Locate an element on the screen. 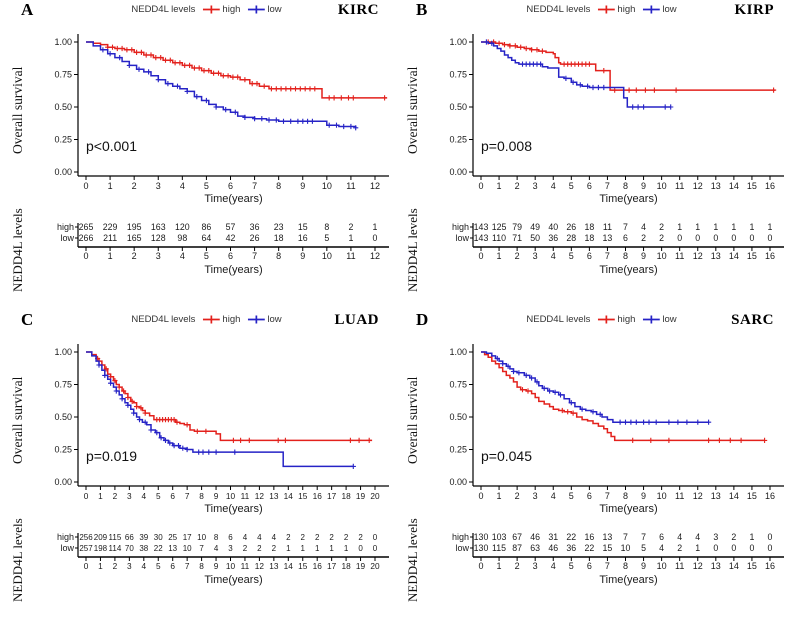  risk-x-tick-label: 8 is located at coordinates (278, 256).